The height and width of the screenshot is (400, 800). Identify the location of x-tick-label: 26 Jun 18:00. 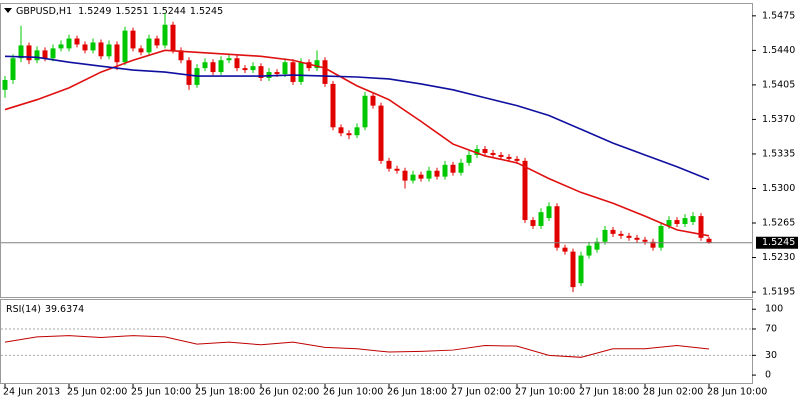
(417, 392).